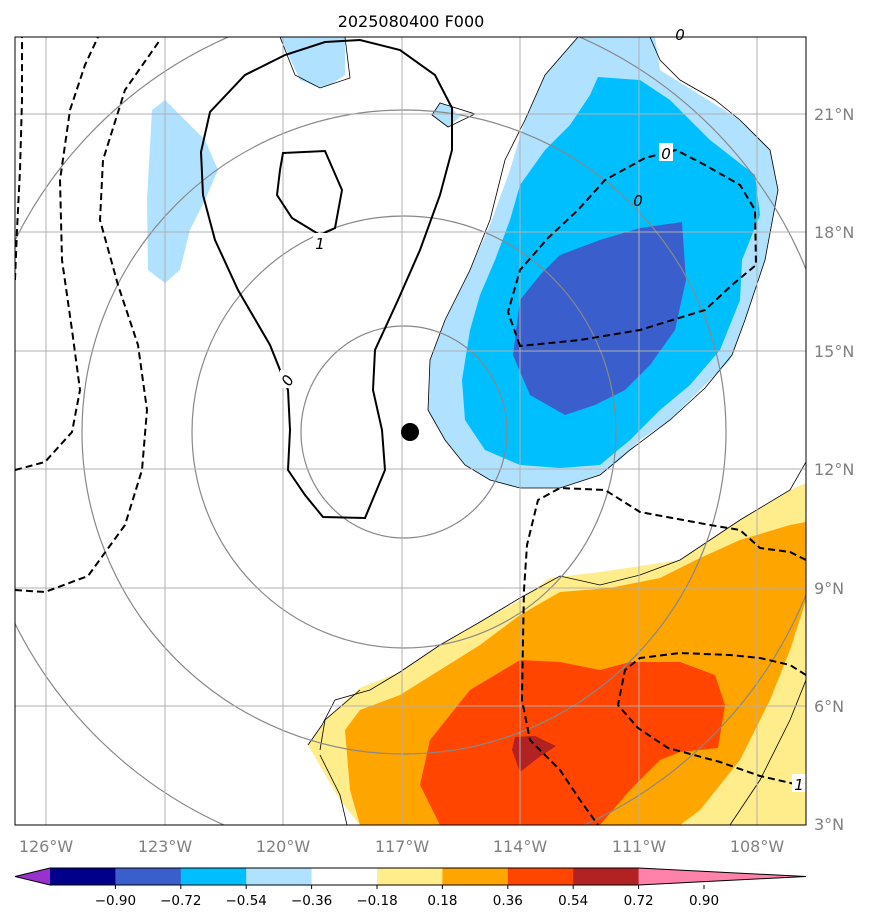 This screenshot has height=924, width=876. I want to click on colorbar-tick-label: −0.18, so click(376, 901).